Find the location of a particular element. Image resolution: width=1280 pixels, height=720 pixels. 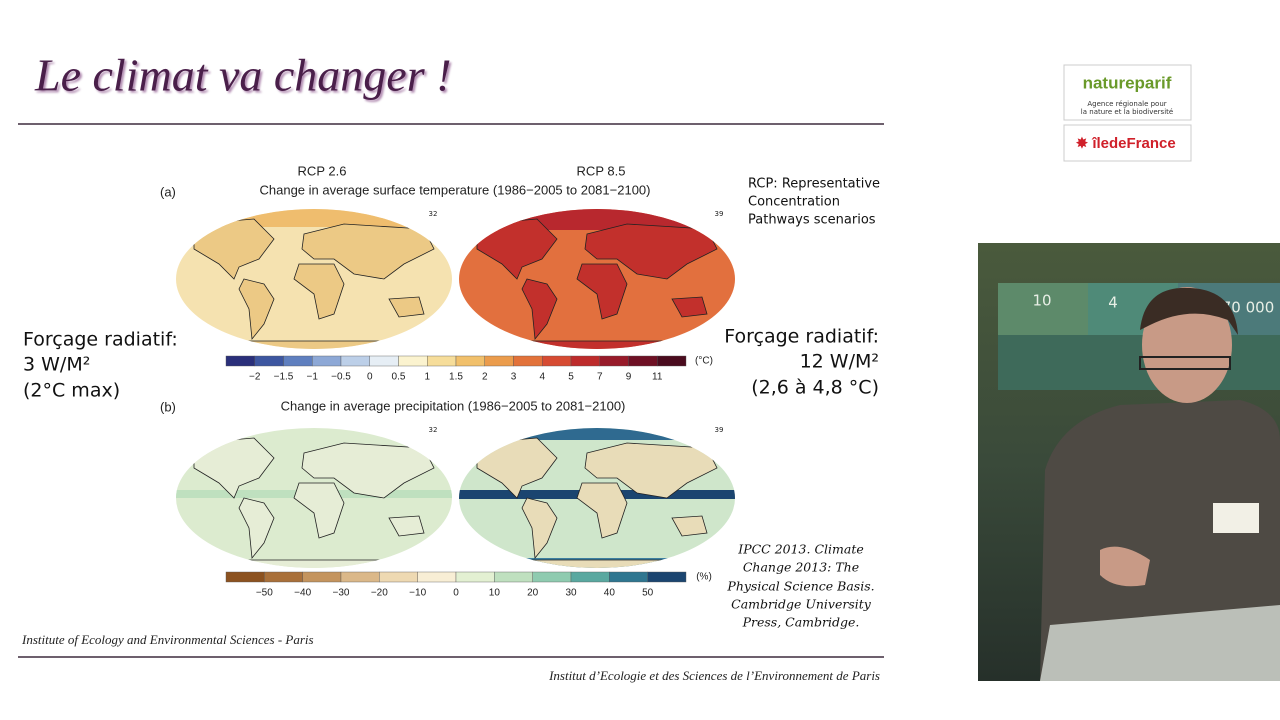

scenario-title: RCP 8.5 is located at coordinates (601, 170).